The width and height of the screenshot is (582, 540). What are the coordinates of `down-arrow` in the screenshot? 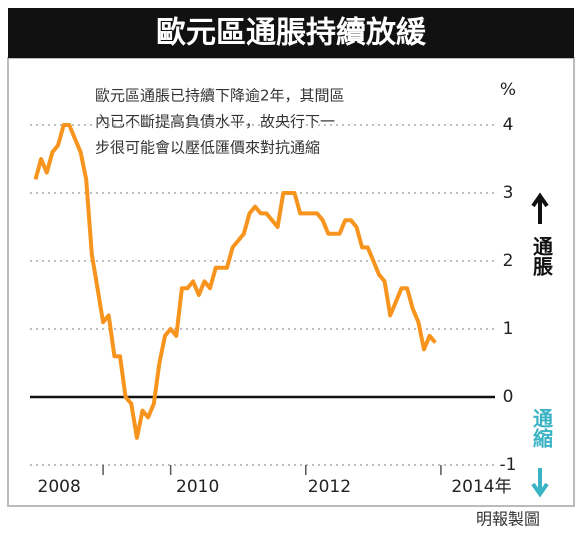 It's located at (540, 483).